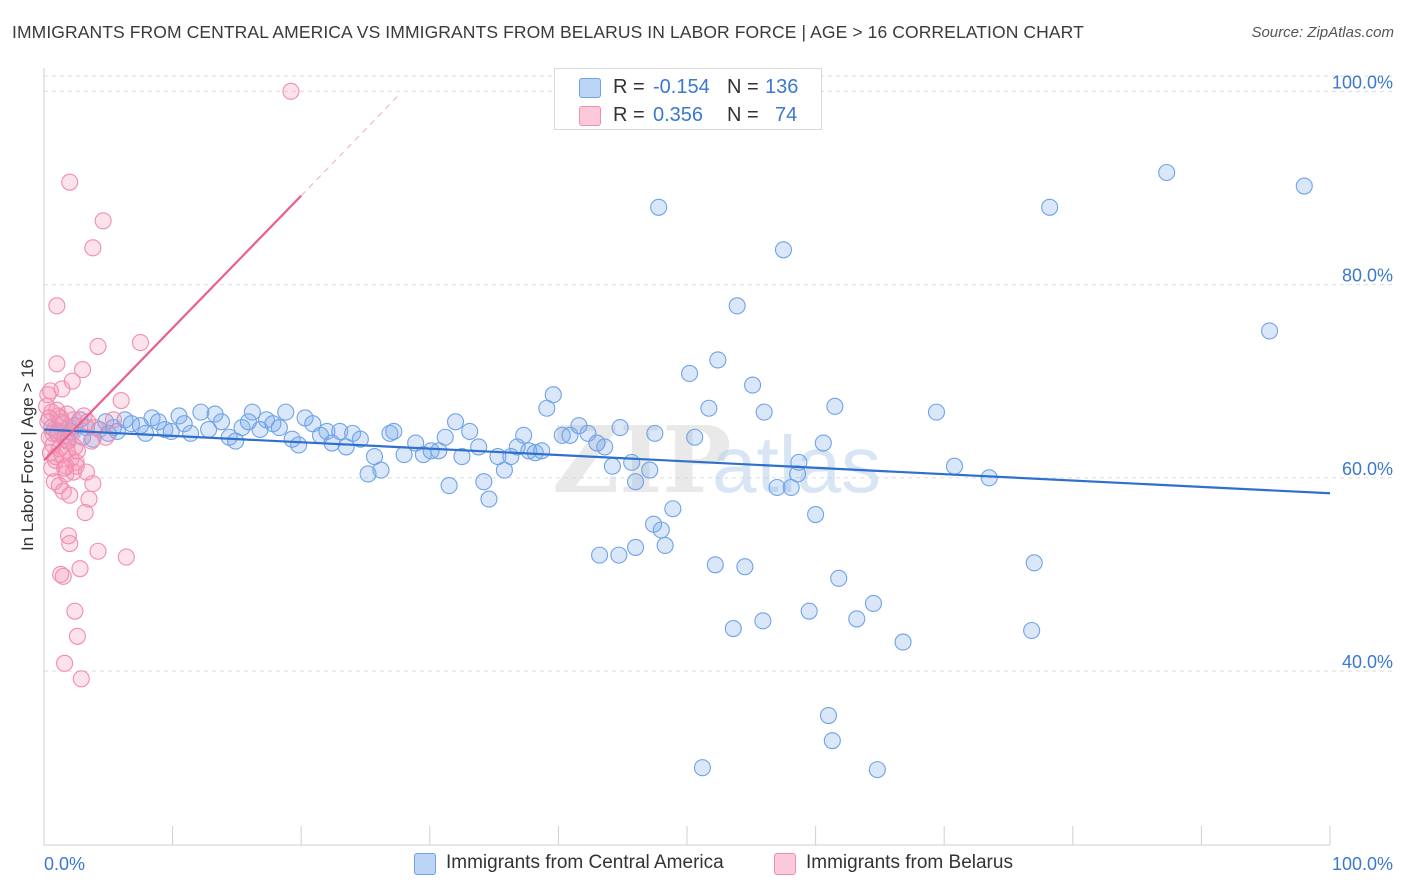 The height and width of the screenshot is (892, 1406). I want to click on y-tick-label: 100.0%, so click(1362, 82).